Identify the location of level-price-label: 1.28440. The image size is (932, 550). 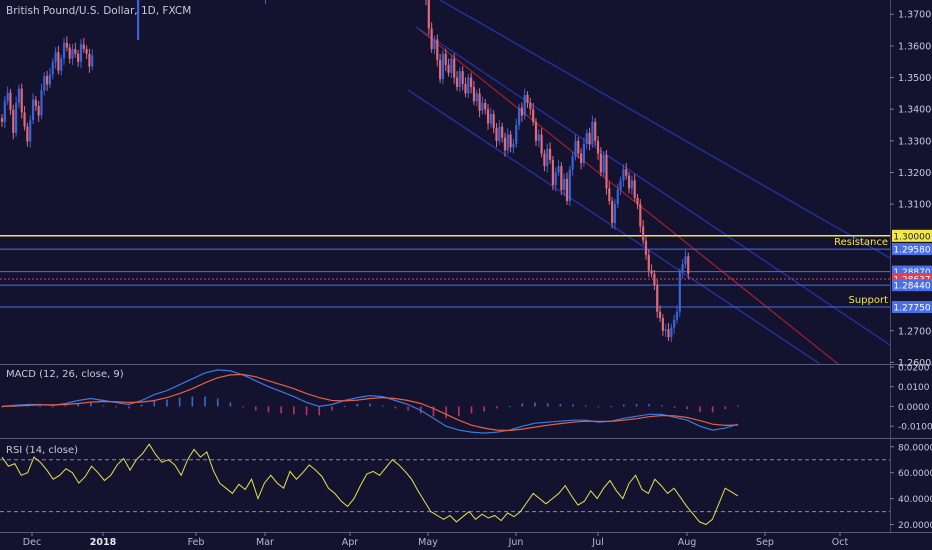
(911, 287).